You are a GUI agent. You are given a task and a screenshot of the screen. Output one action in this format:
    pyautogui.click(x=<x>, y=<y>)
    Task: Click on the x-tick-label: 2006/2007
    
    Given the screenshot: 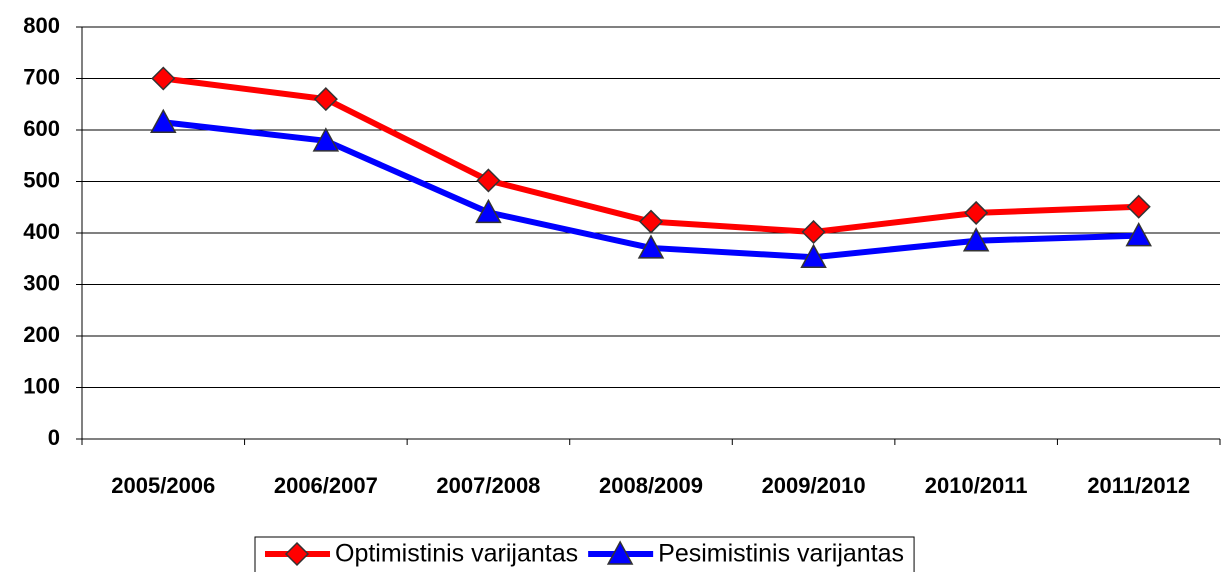 What is the action you would take?
    pyautogui.click(x=326, y=485)
    